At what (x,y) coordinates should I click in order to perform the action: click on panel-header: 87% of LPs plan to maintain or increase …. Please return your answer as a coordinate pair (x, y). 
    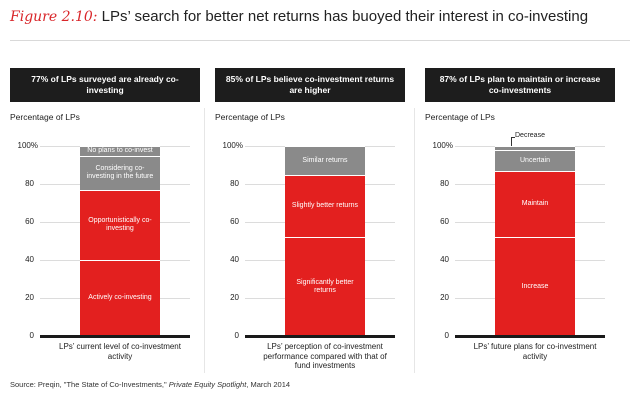
    Looking at the image, I should click on (520, 85).